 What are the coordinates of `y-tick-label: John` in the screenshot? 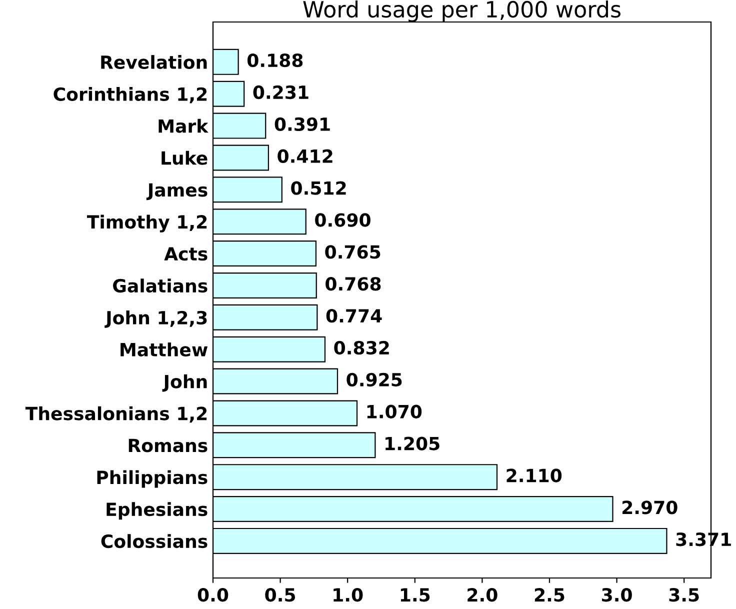 It's located at (184, 383).